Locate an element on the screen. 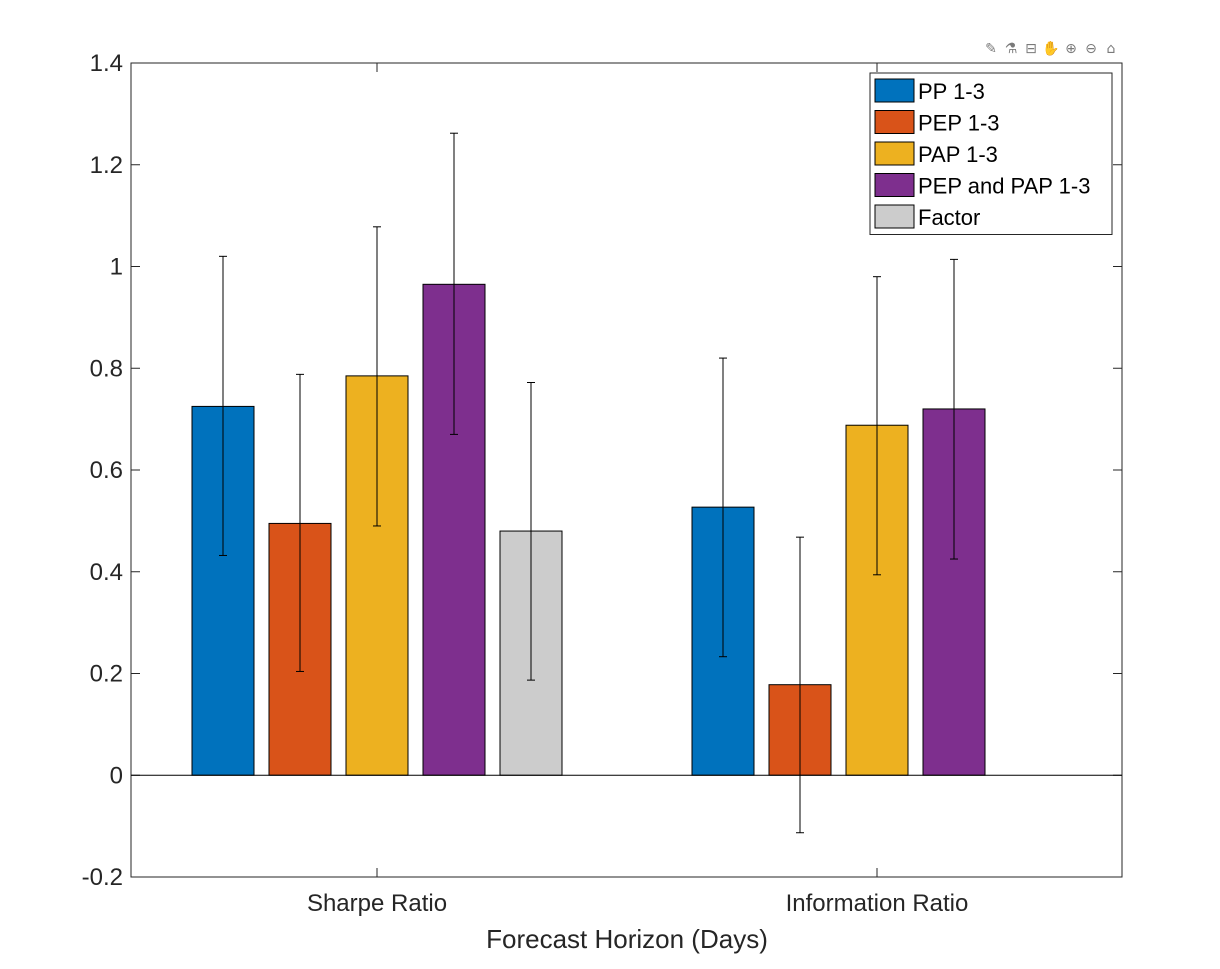 This screenshot has height=969, width=1220. legend-label: PEP 1-3 is located at coordinates (959, 123).